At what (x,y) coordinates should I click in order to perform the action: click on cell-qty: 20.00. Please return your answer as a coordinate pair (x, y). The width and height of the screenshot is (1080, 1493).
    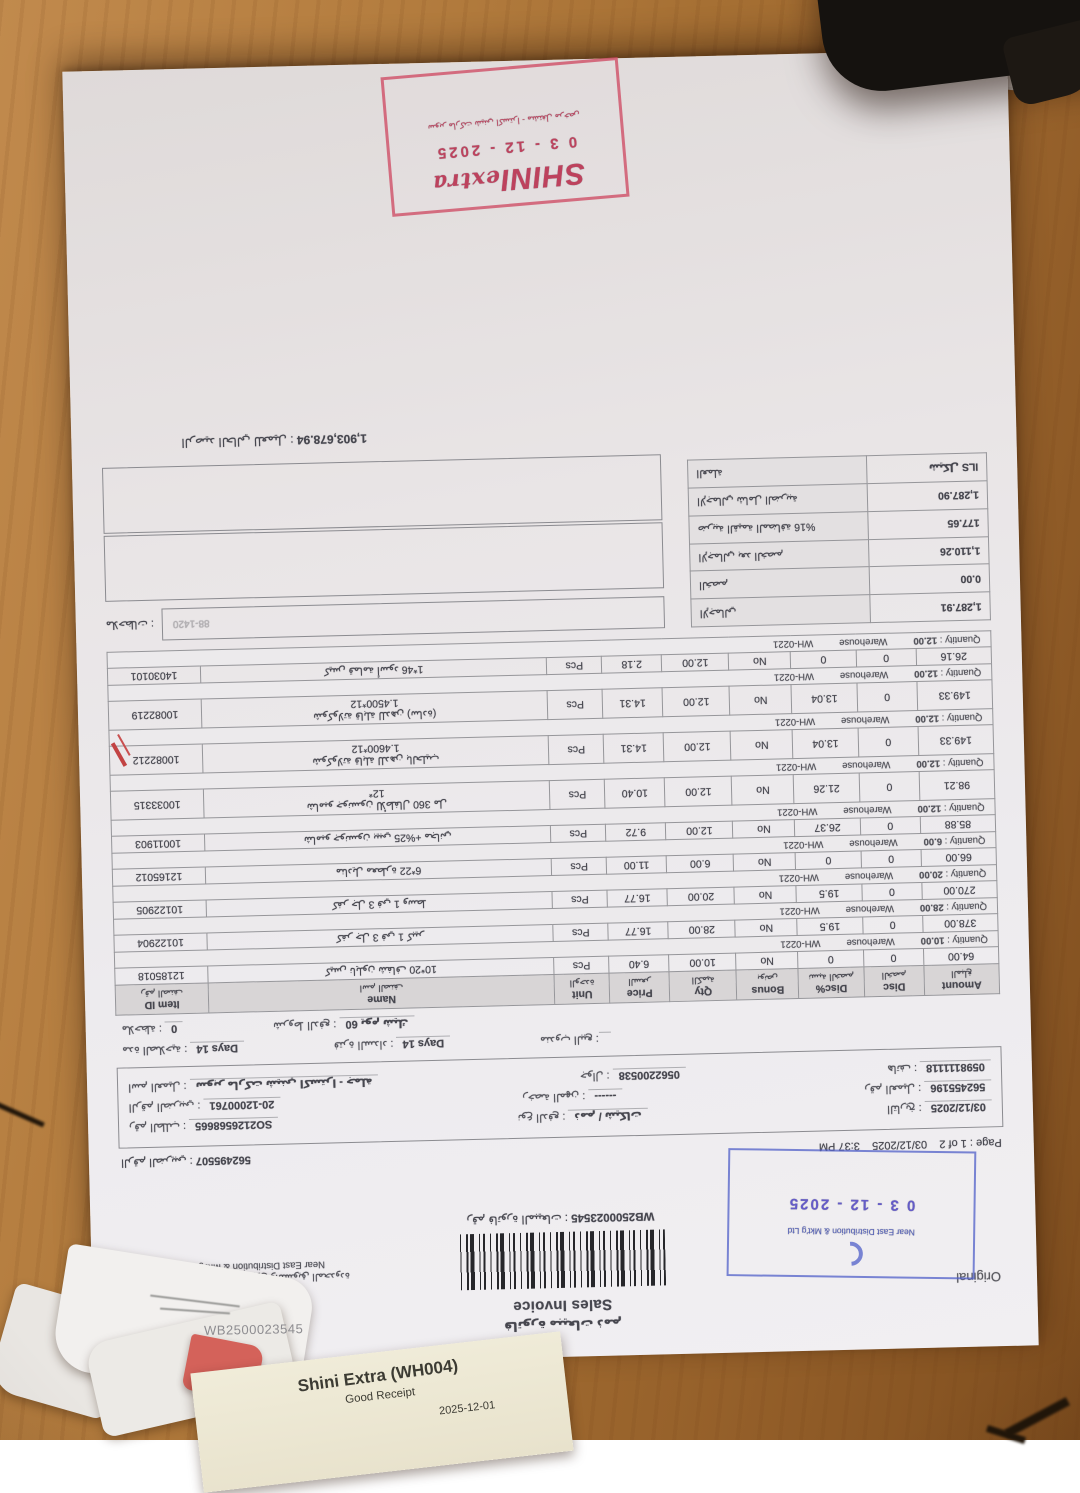
    Looking at the image, I should click on (701, 896).